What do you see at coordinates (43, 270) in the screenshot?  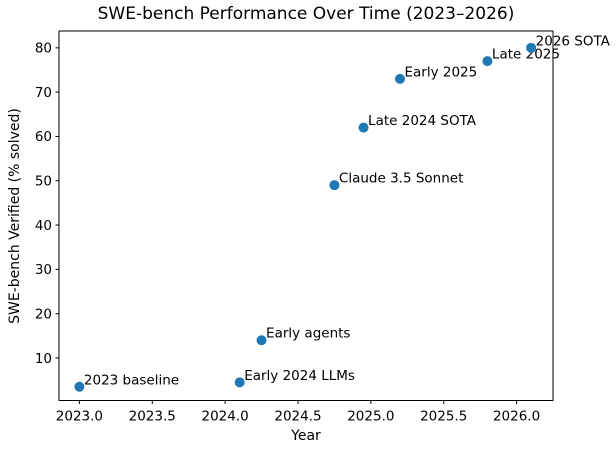 I see `y-tick-label: 30` at bounding box center [43, 270].